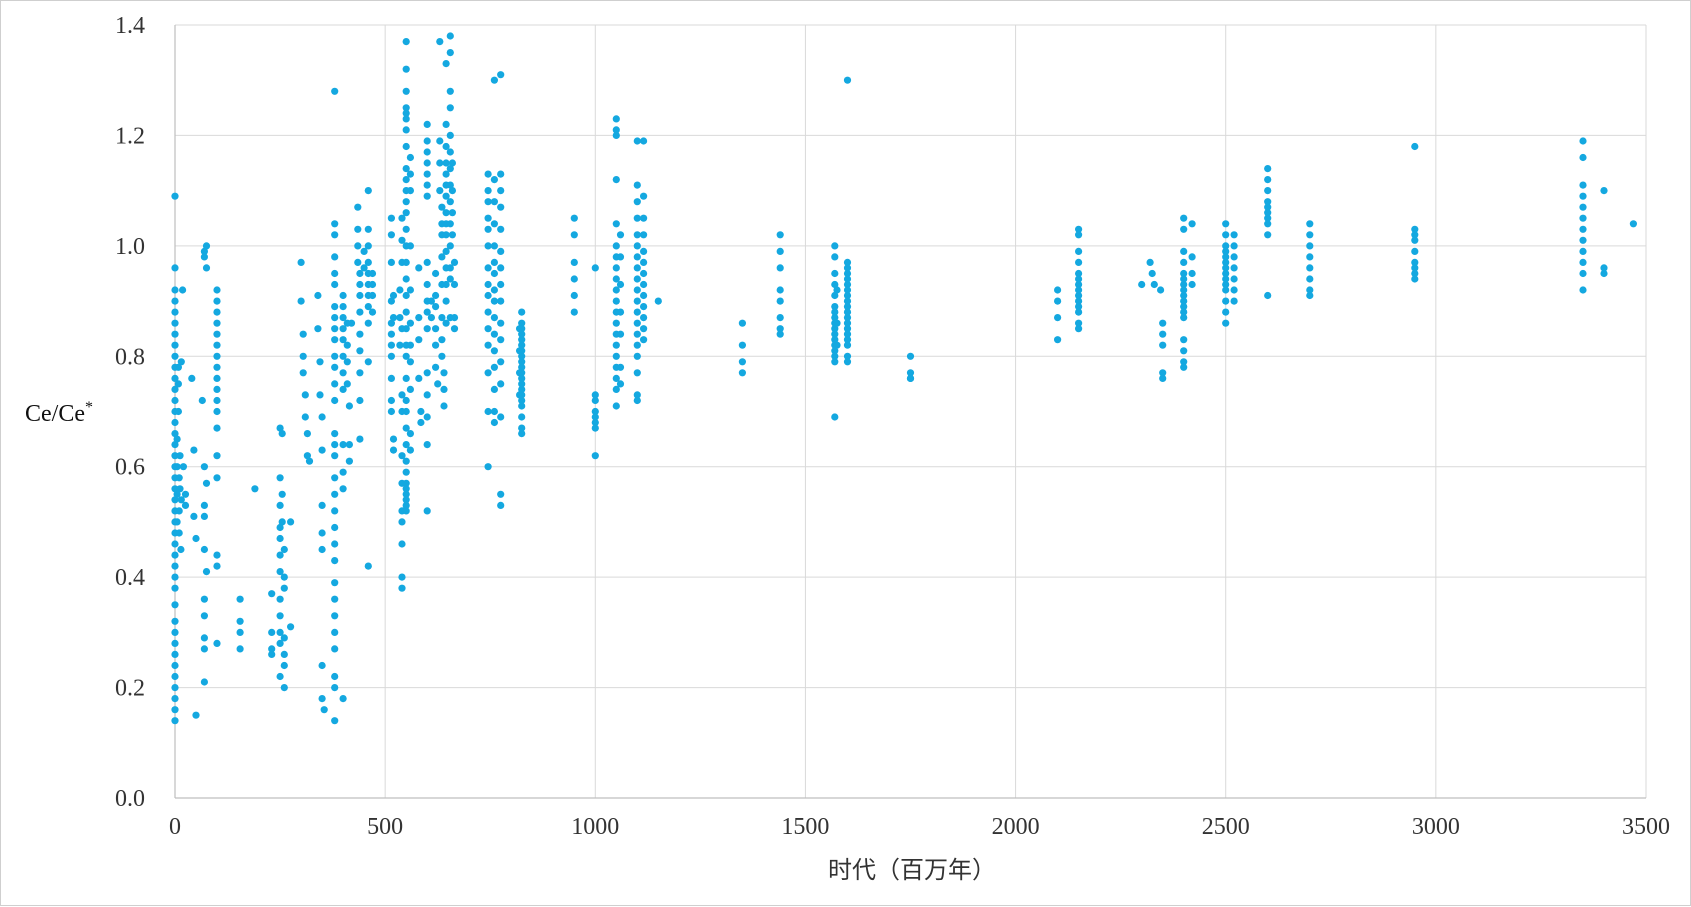 This screenshot has height=907, width=1691. Describe the element at coordinates (130, 689) in the screenshot. I see `y-tick-label: 0.2` at that location.